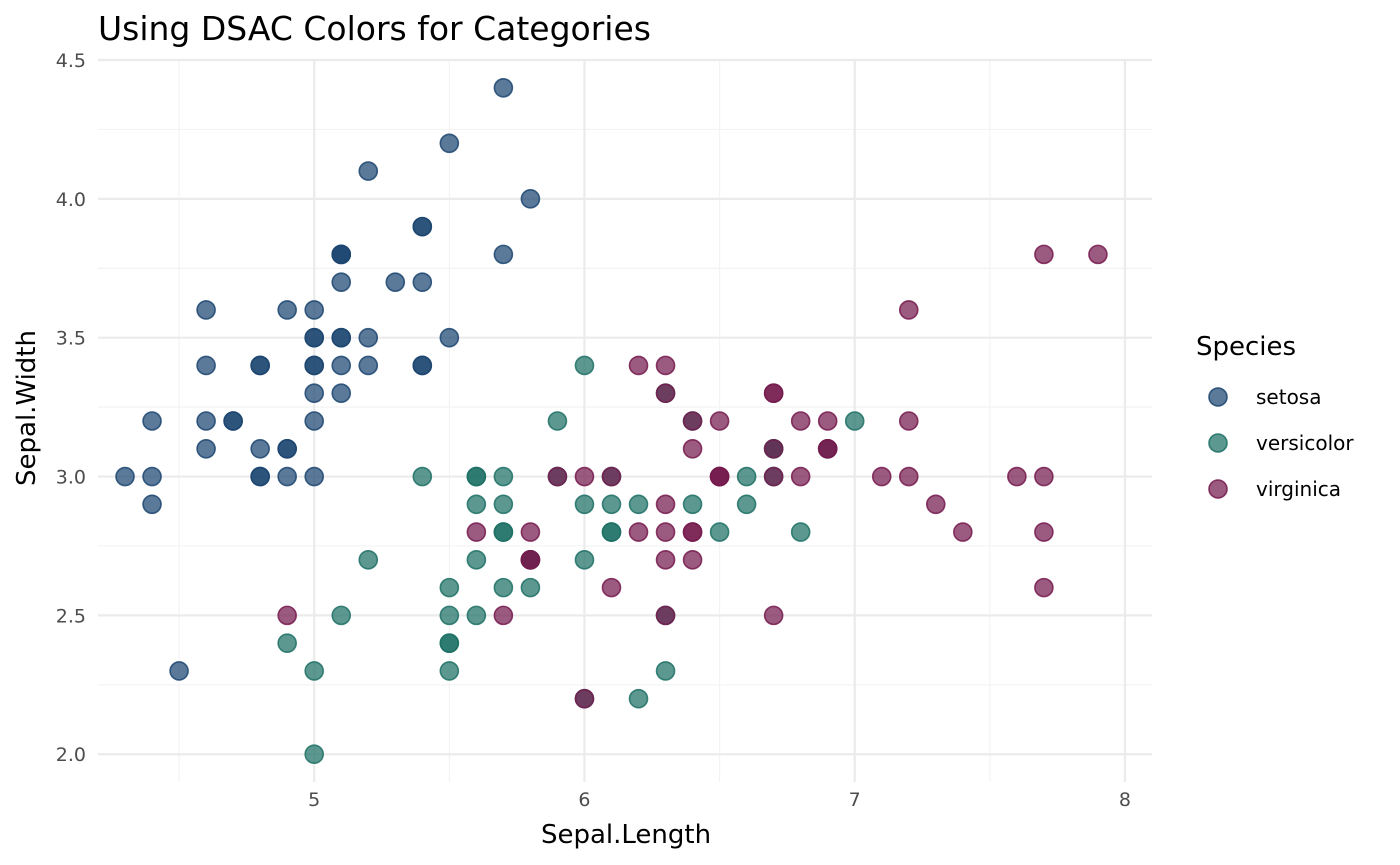 The width and height of the screenshot is (1400, 865). What do you see at coordinates (1125, 800) in the screenshot?
I see `x-tick-label: 8` at bounding box center [1125, 800].